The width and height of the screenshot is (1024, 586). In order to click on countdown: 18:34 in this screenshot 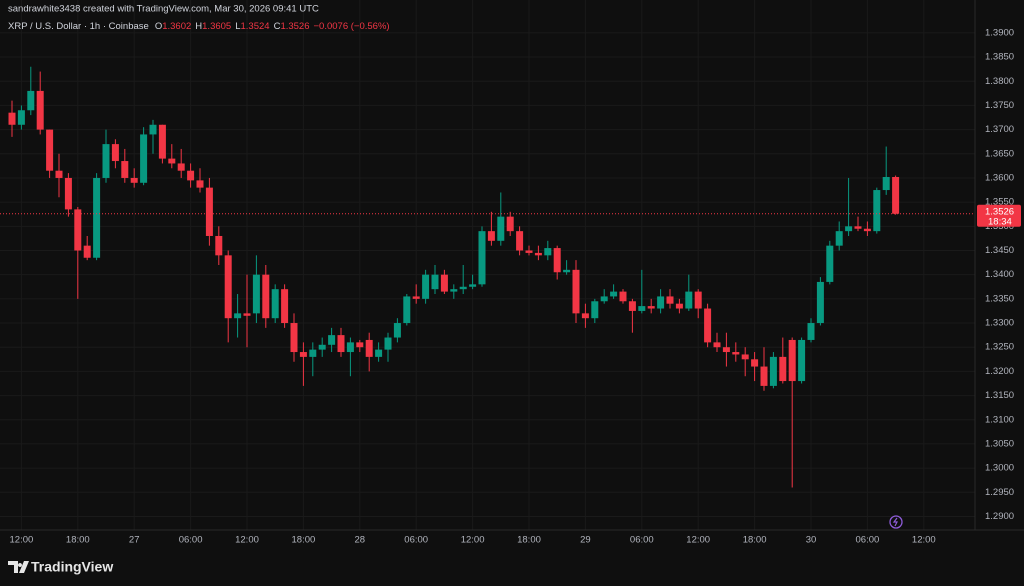, I will do `click(1000, 221)`.